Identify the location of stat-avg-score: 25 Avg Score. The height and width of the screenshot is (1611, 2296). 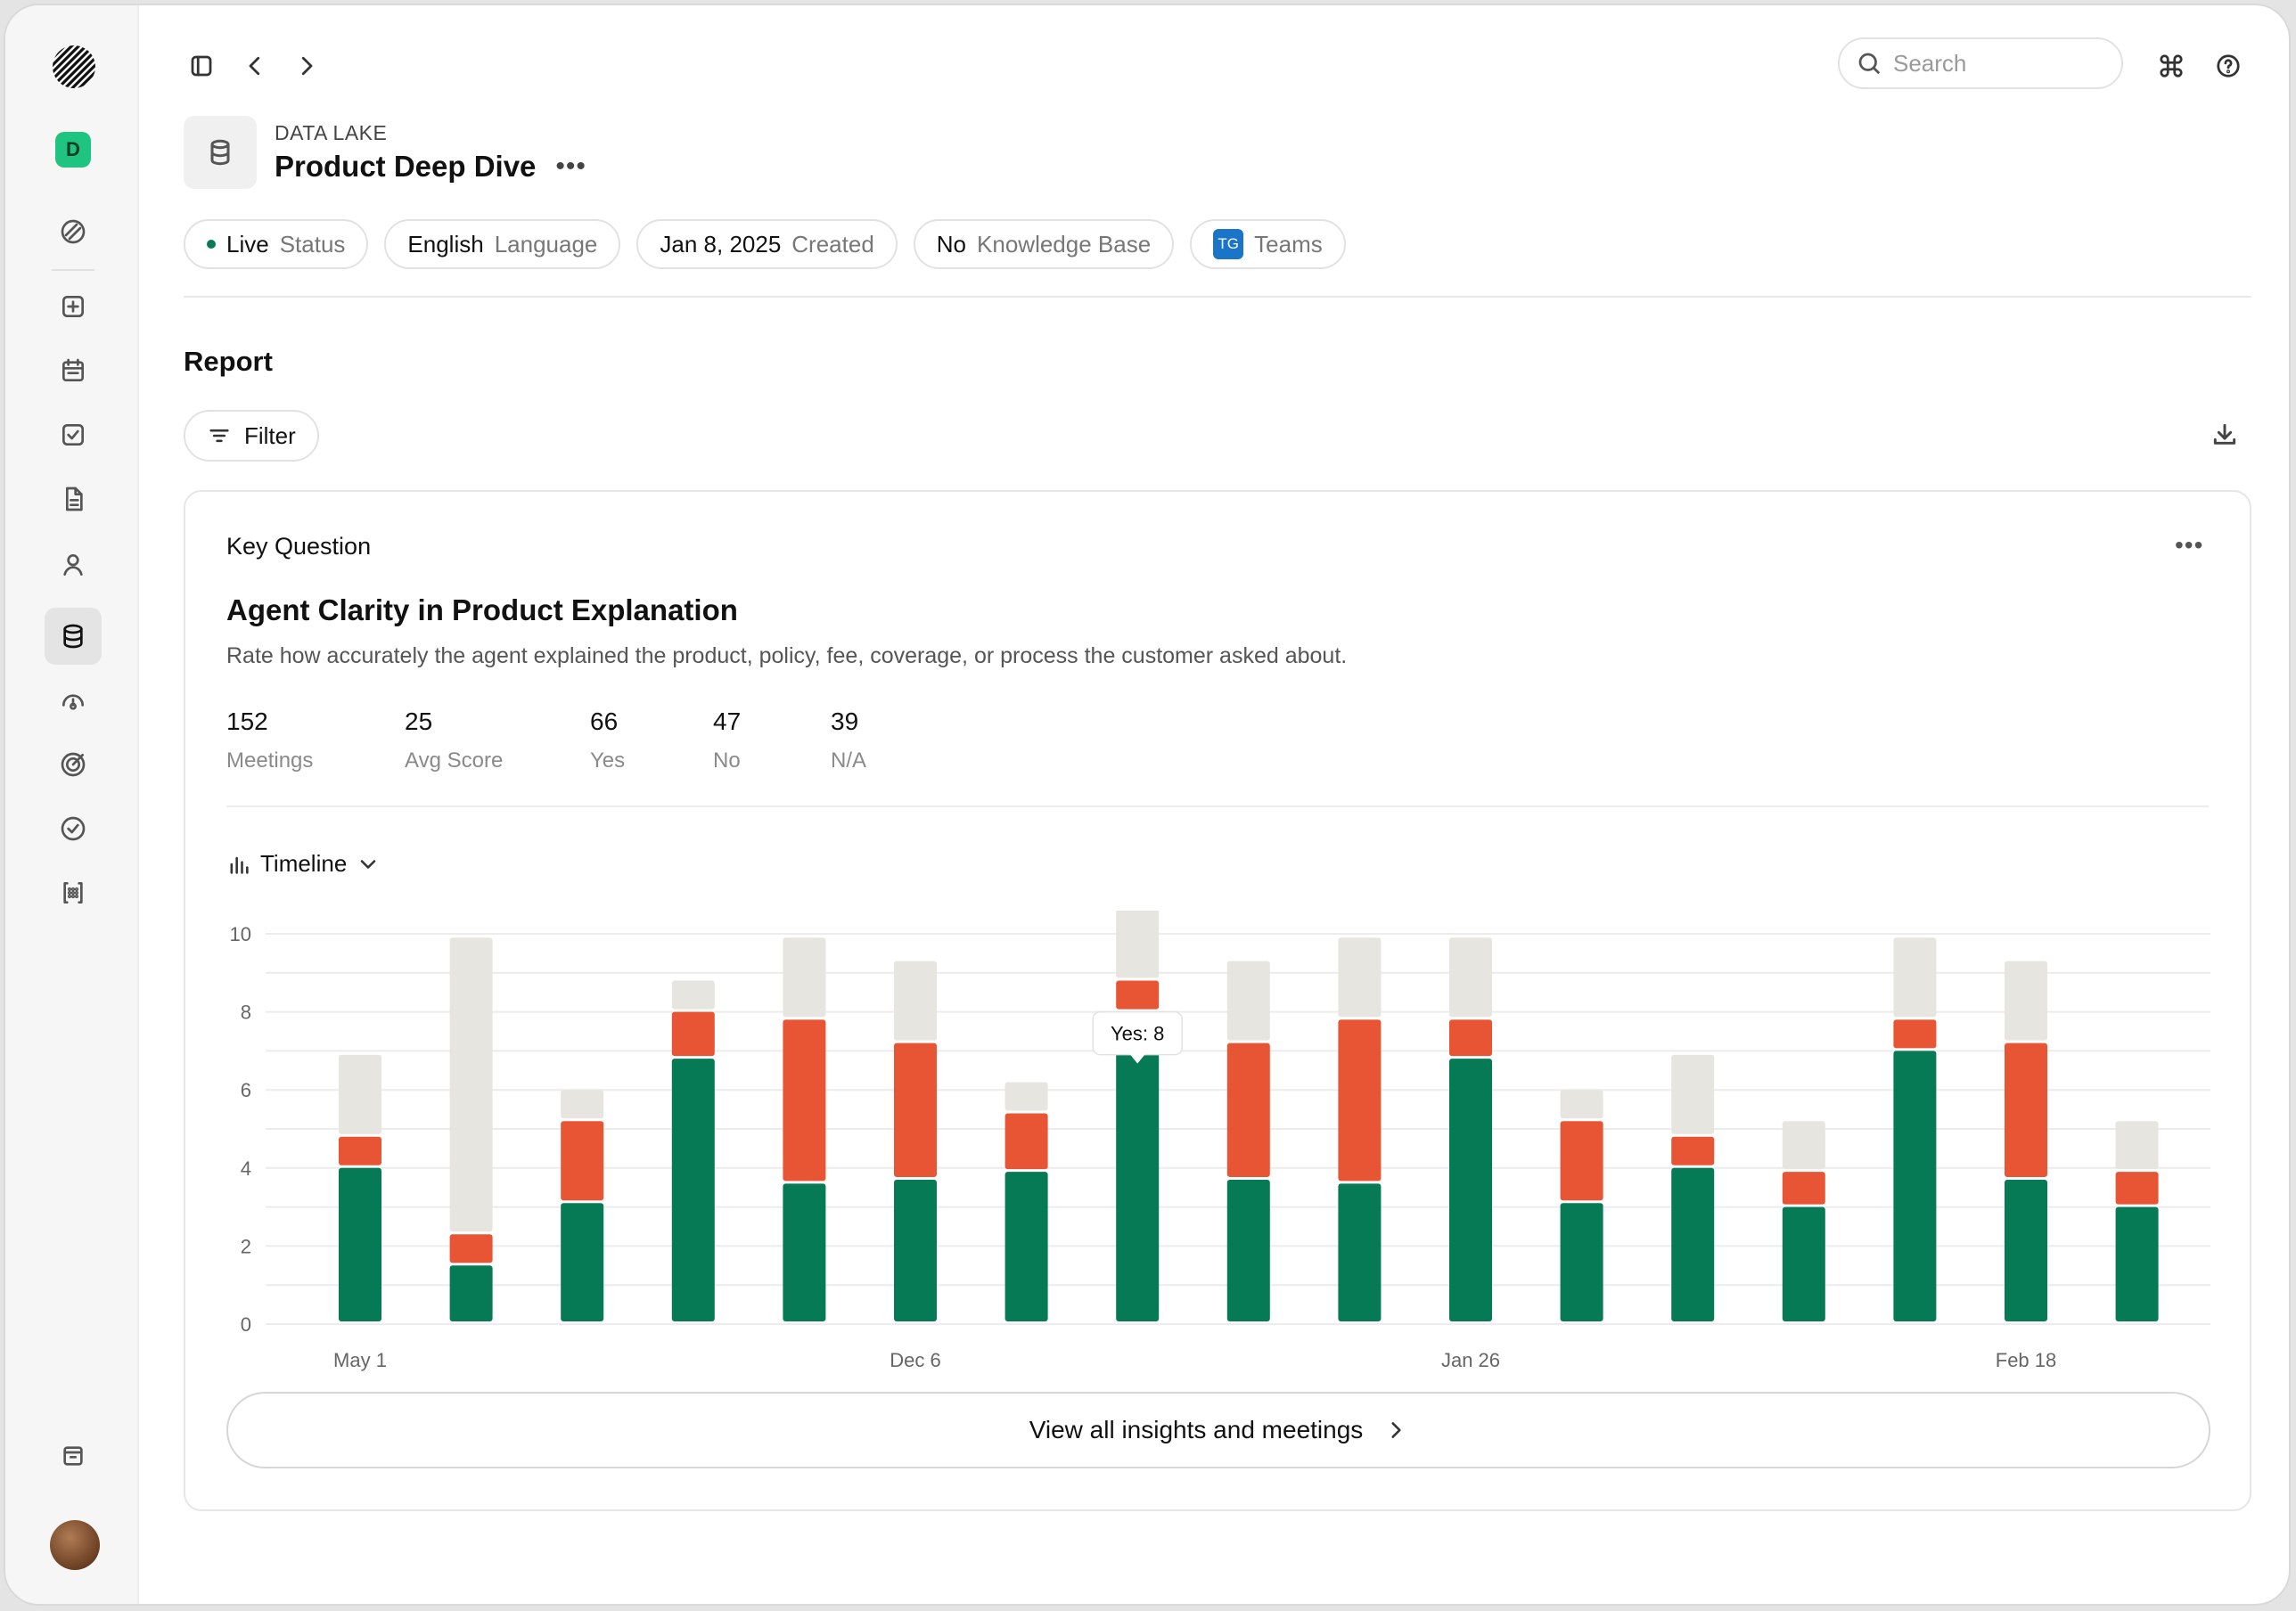
(498, 740).